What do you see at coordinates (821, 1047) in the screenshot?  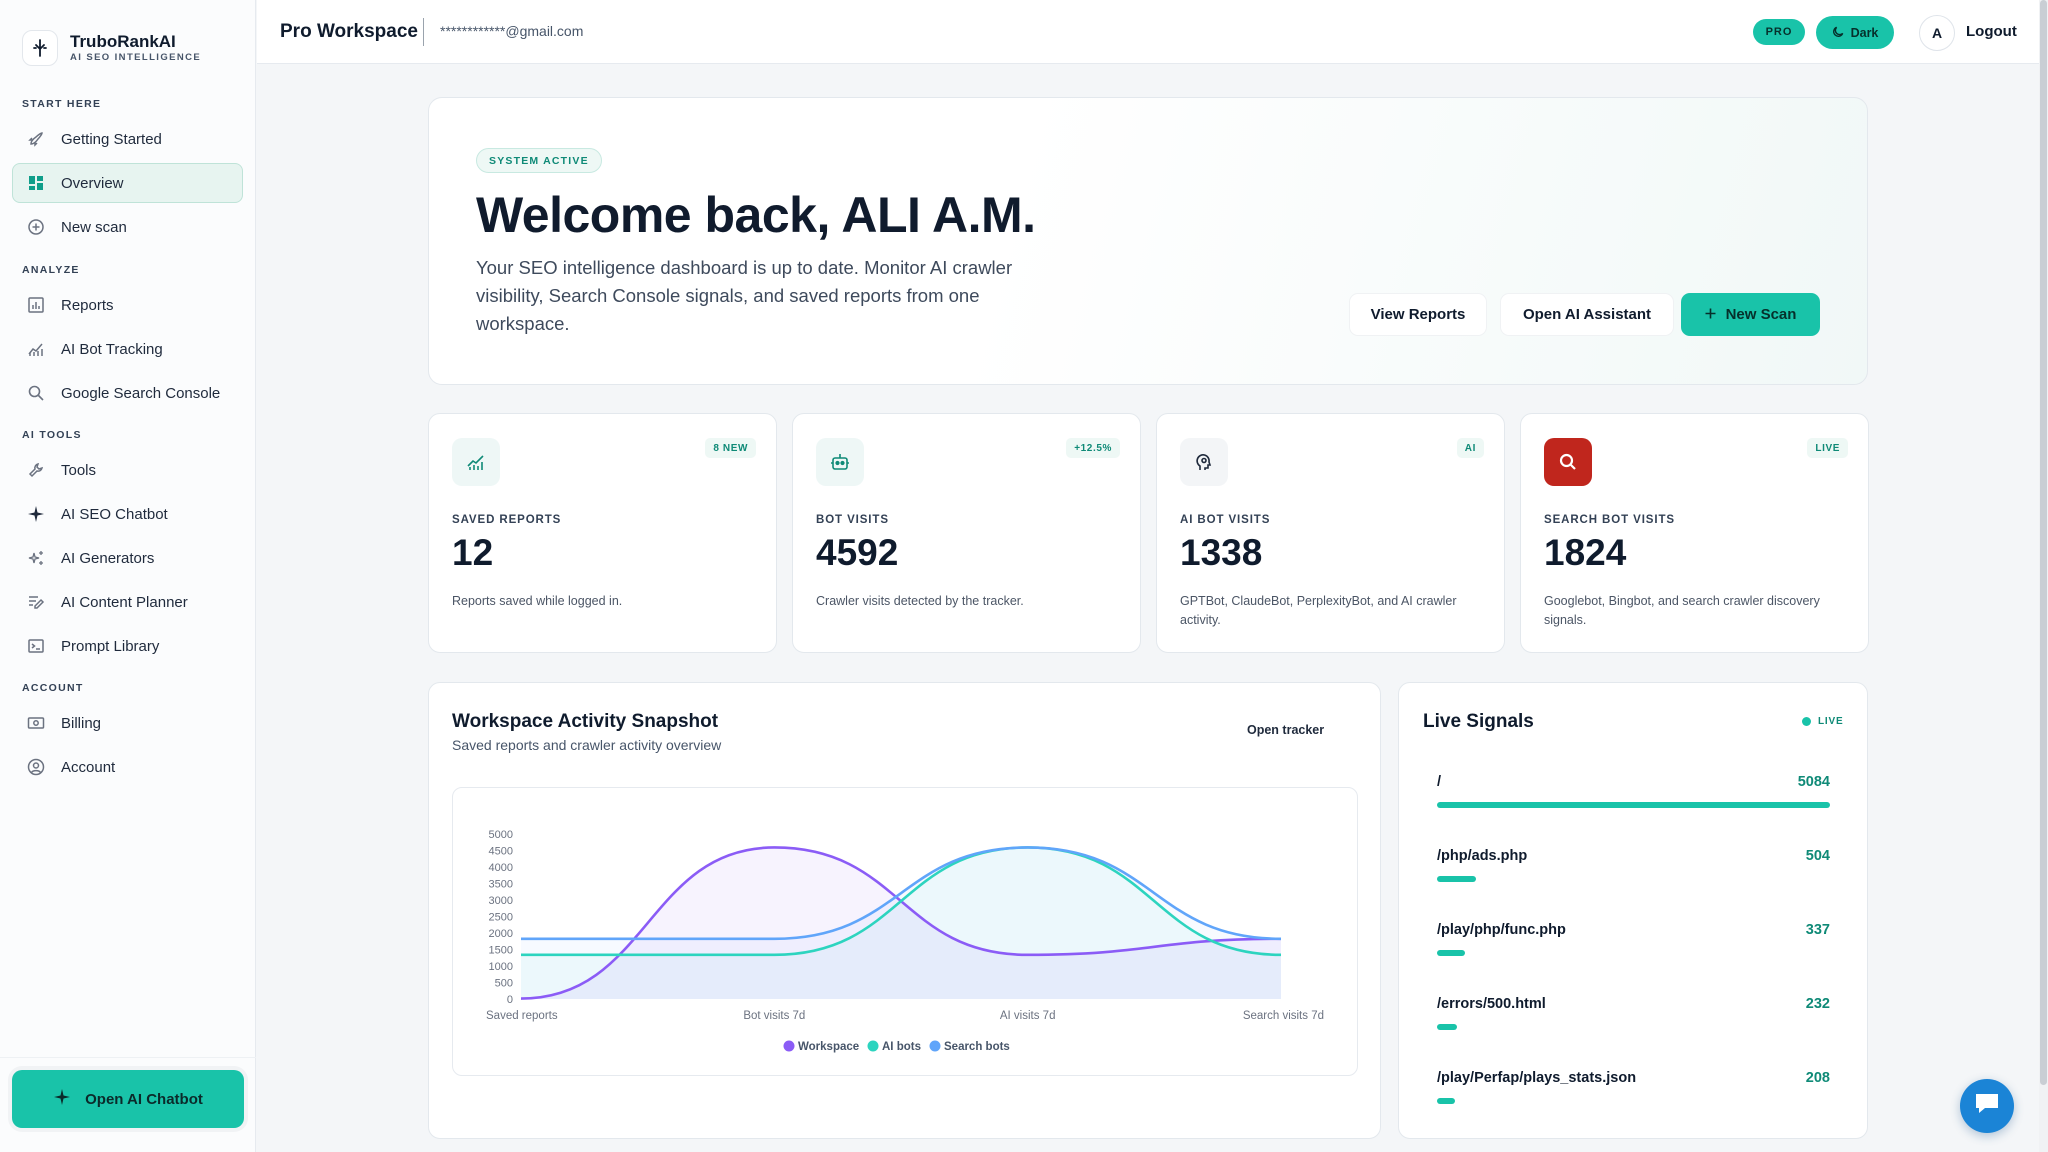 I see `legend-item: Workspace` at bounding box center [821, 1047].